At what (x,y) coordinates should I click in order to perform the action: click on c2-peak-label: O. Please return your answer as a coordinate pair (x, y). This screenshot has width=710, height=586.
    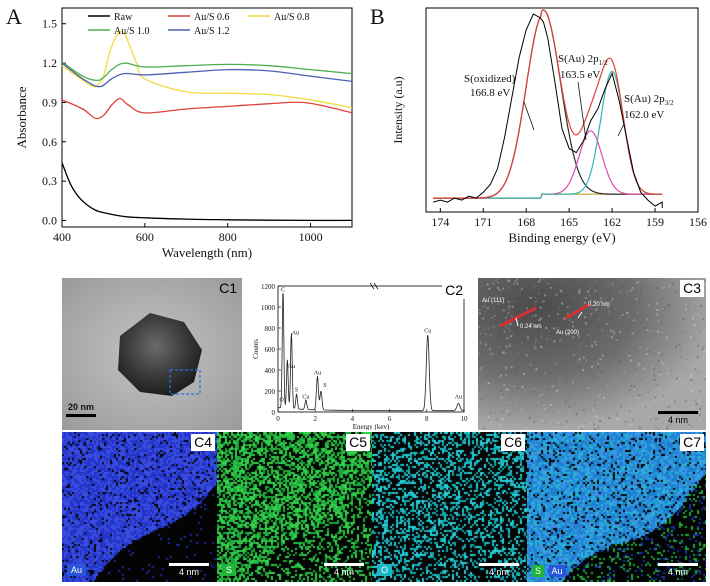
    Looking at the image, I should click on (282, 401).